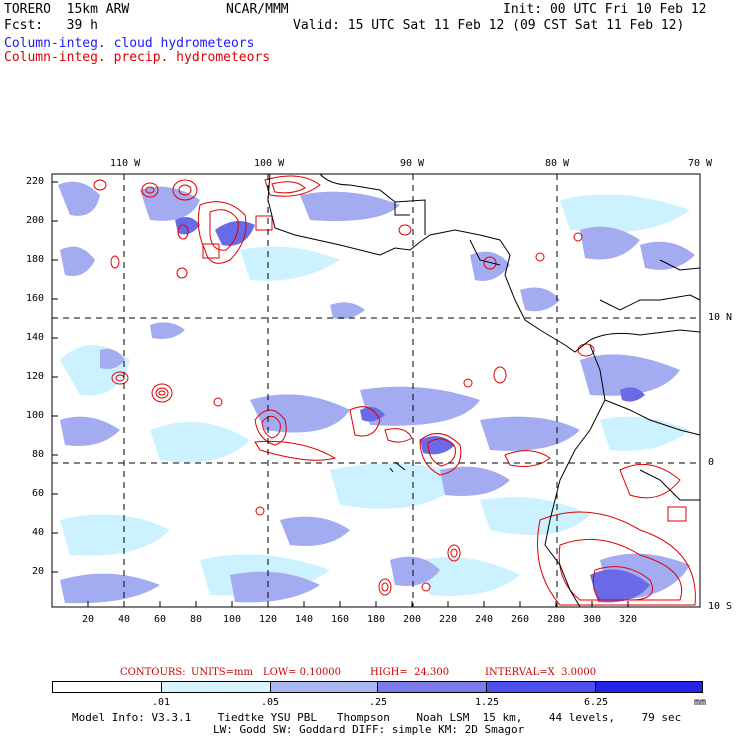 Image resolution: width=740 pixels, height=740 pixels. Describe the element at coordinates (700, 163) in the screenshot. I see `lon-label-70w: 70 W` at that location.